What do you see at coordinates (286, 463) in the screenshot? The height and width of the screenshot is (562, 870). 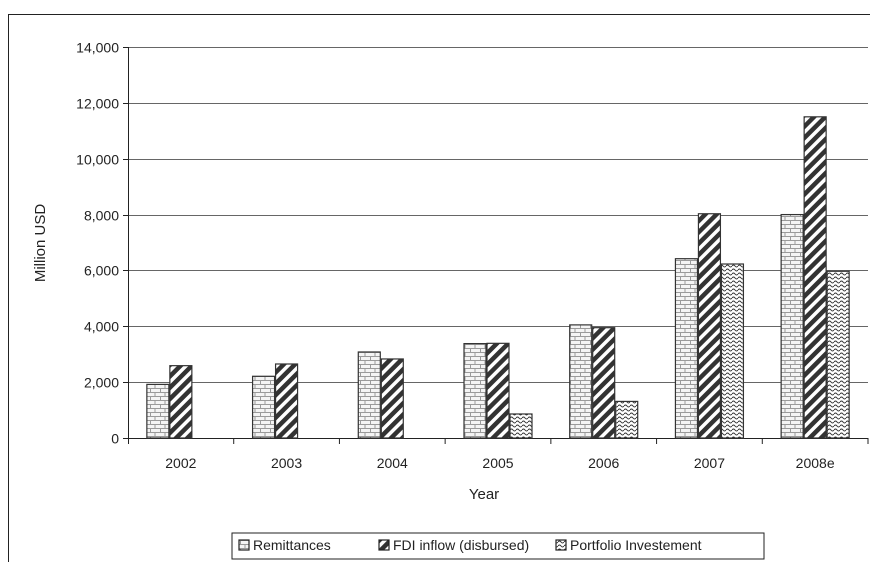 I see `x-tick-label: 2003` at bounding box center [286, 463].